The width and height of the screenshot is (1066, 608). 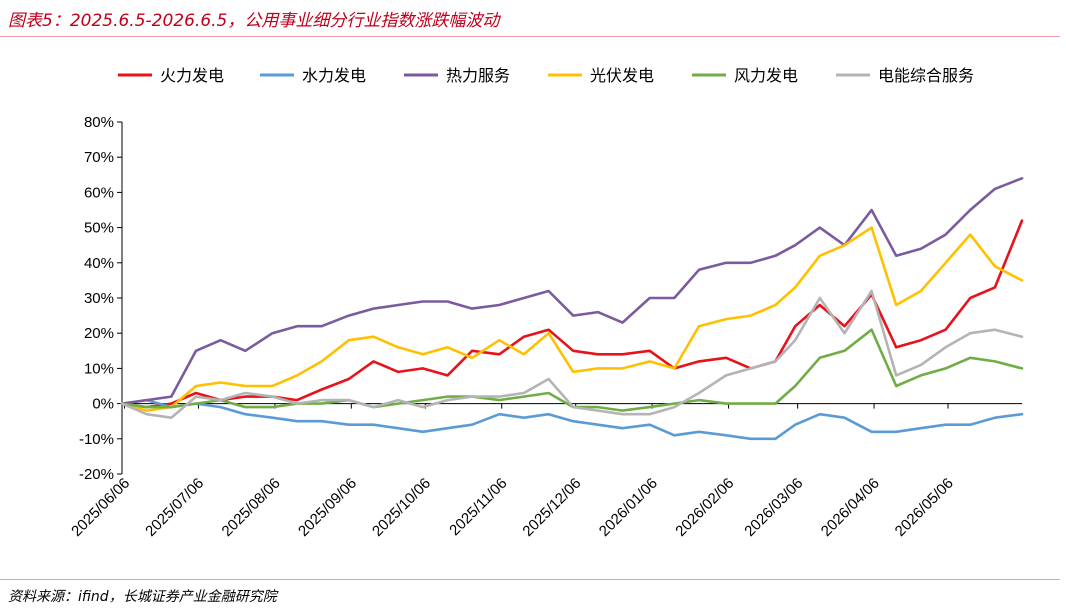 I want to click on y-tick-label: -10%, so click(x=96, y=439).